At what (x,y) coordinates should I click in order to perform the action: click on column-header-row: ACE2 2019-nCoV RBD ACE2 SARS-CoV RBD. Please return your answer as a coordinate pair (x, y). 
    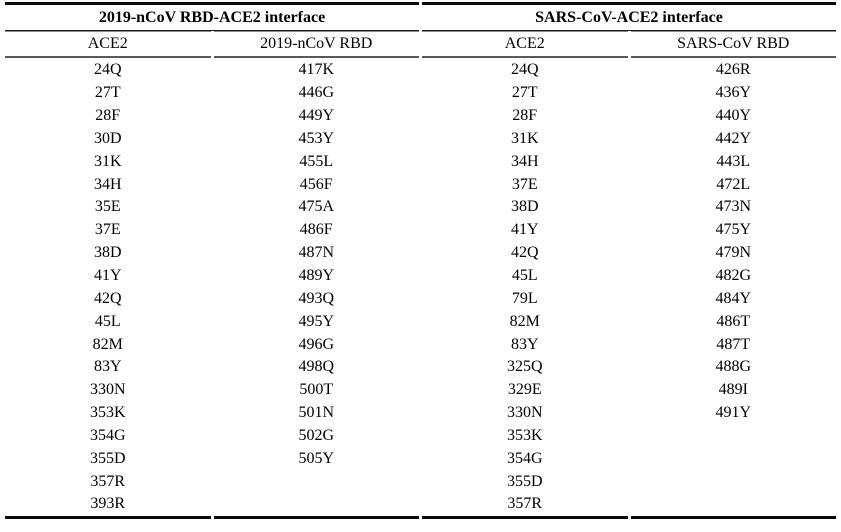
    Looking at the image, I should click on (420, 44).